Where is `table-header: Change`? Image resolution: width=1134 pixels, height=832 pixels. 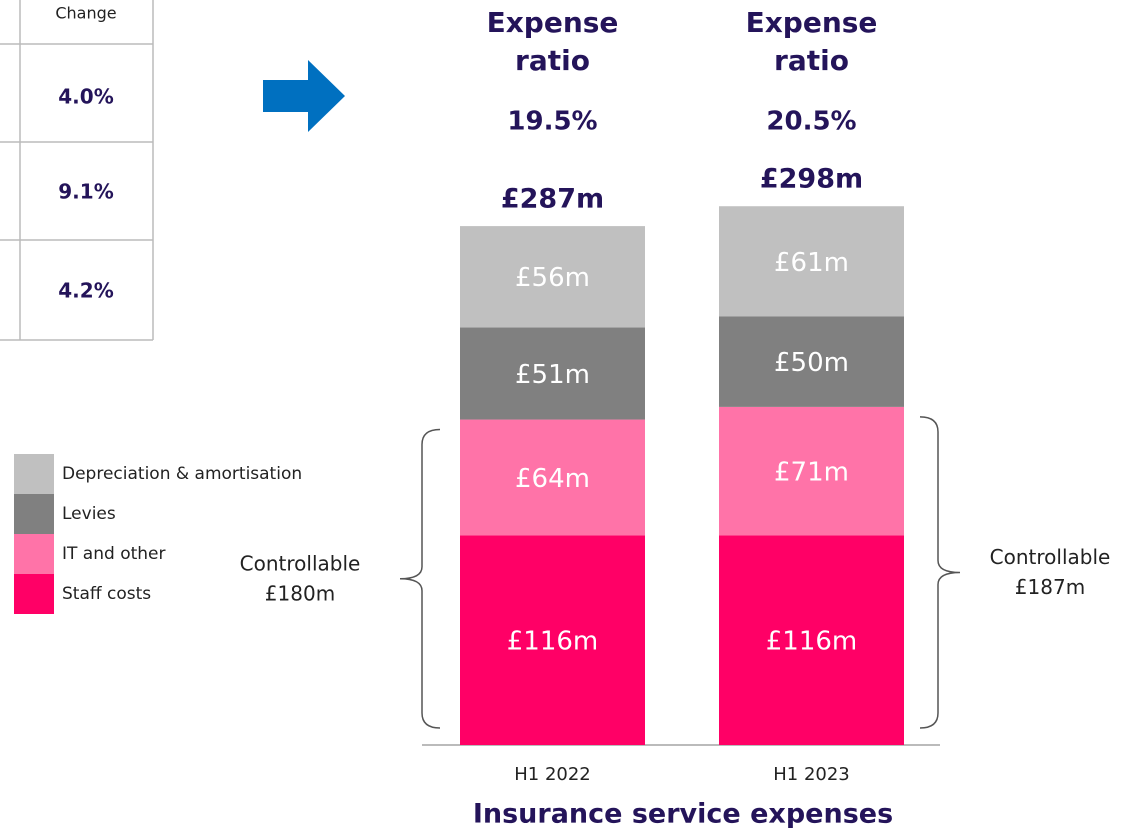
table-header: Change is located at coordinates (85, 13).